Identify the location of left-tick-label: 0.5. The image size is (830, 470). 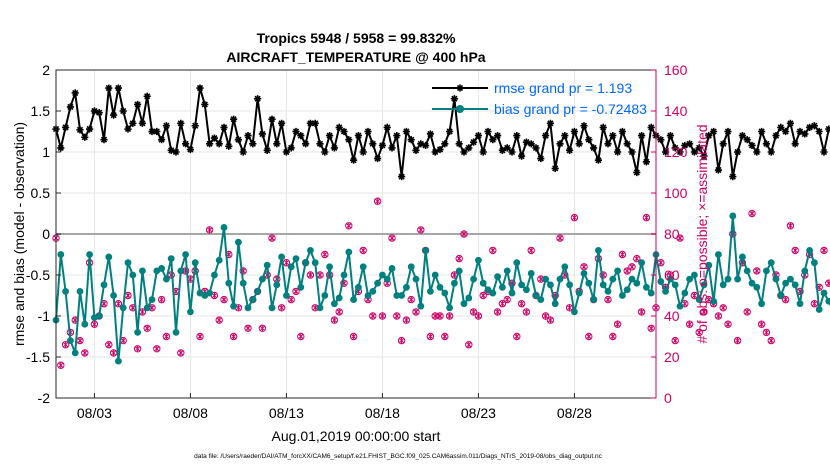
(41, 193).